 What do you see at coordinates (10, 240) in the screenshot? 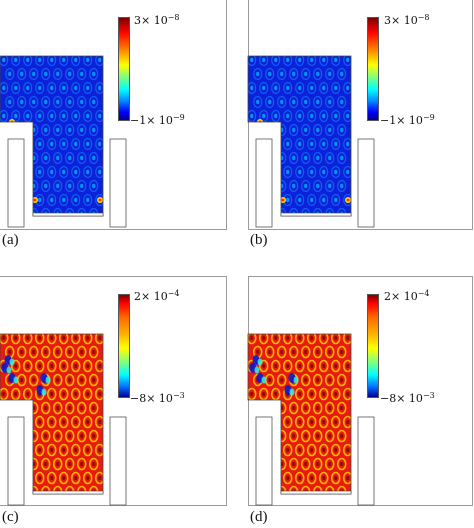
I see `panel-a-label: (a)` at bounding box center [10, 240].